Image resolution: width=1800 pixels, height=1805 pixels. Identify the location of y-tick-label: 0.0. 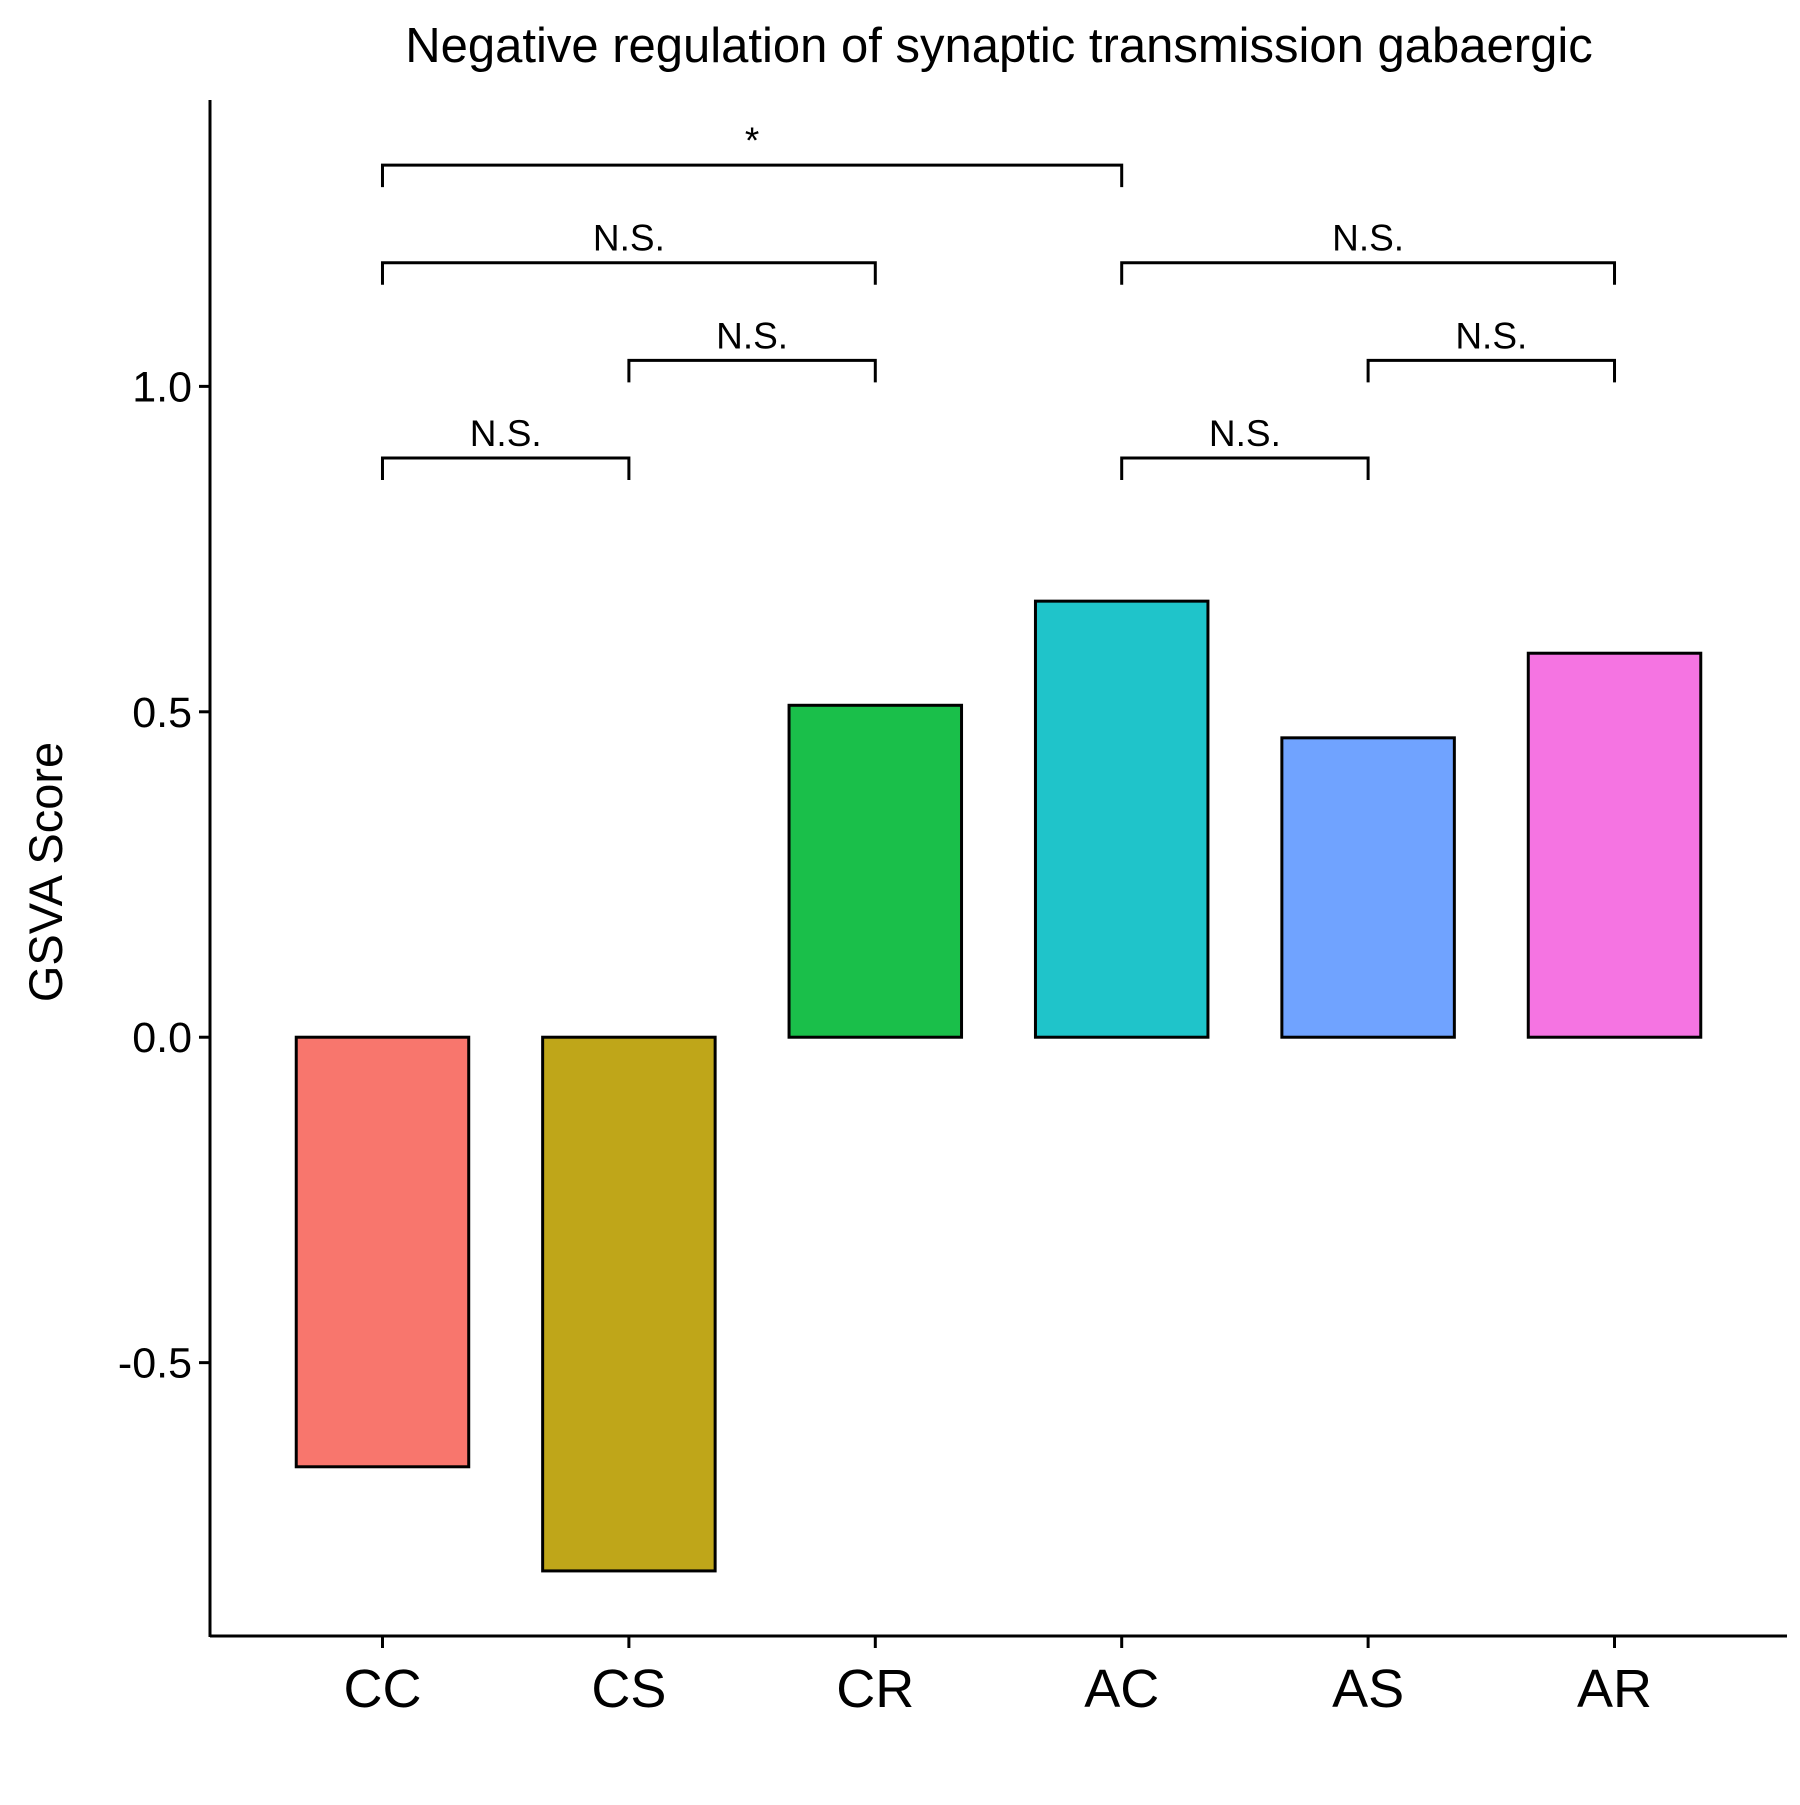
(162, 1038).